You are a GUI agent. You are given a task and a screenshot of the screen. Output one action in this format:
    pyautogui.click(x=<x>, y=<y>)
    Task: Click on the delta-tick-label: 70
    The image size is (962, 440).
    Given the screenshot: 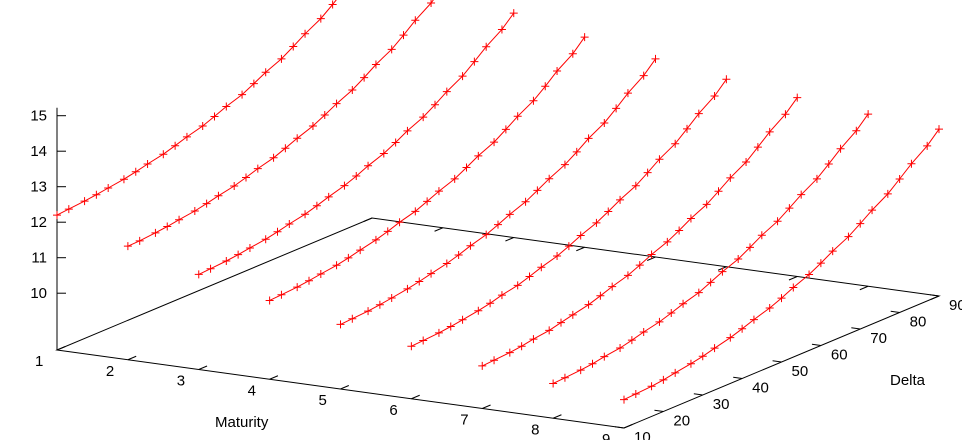 What is the action you would take?
    pyautogui.click(x=878, y=338)
    